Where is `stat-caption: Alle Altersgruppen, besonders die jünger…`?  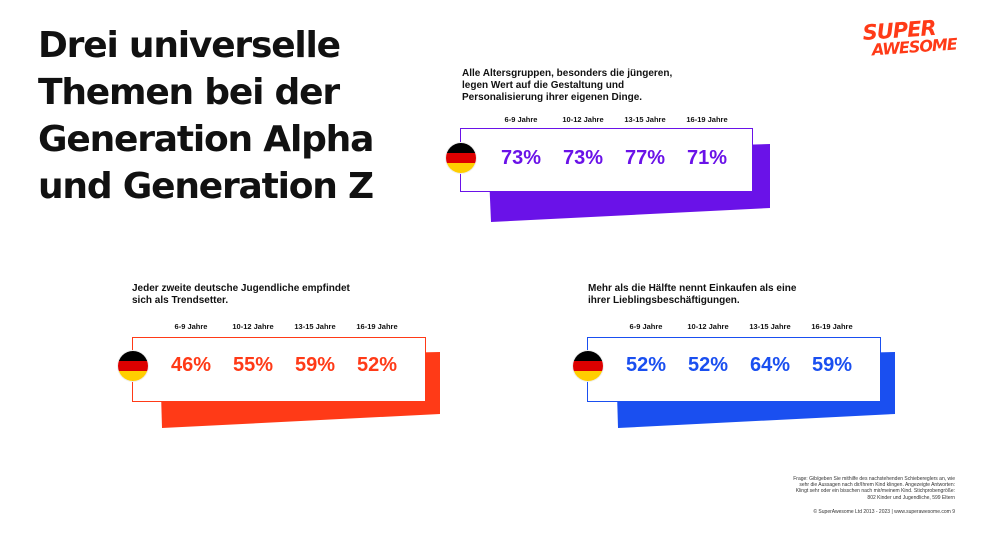 stat-caption: Alle Altersgruppen, besonders die jünger… is located at coordinates (567, 86).